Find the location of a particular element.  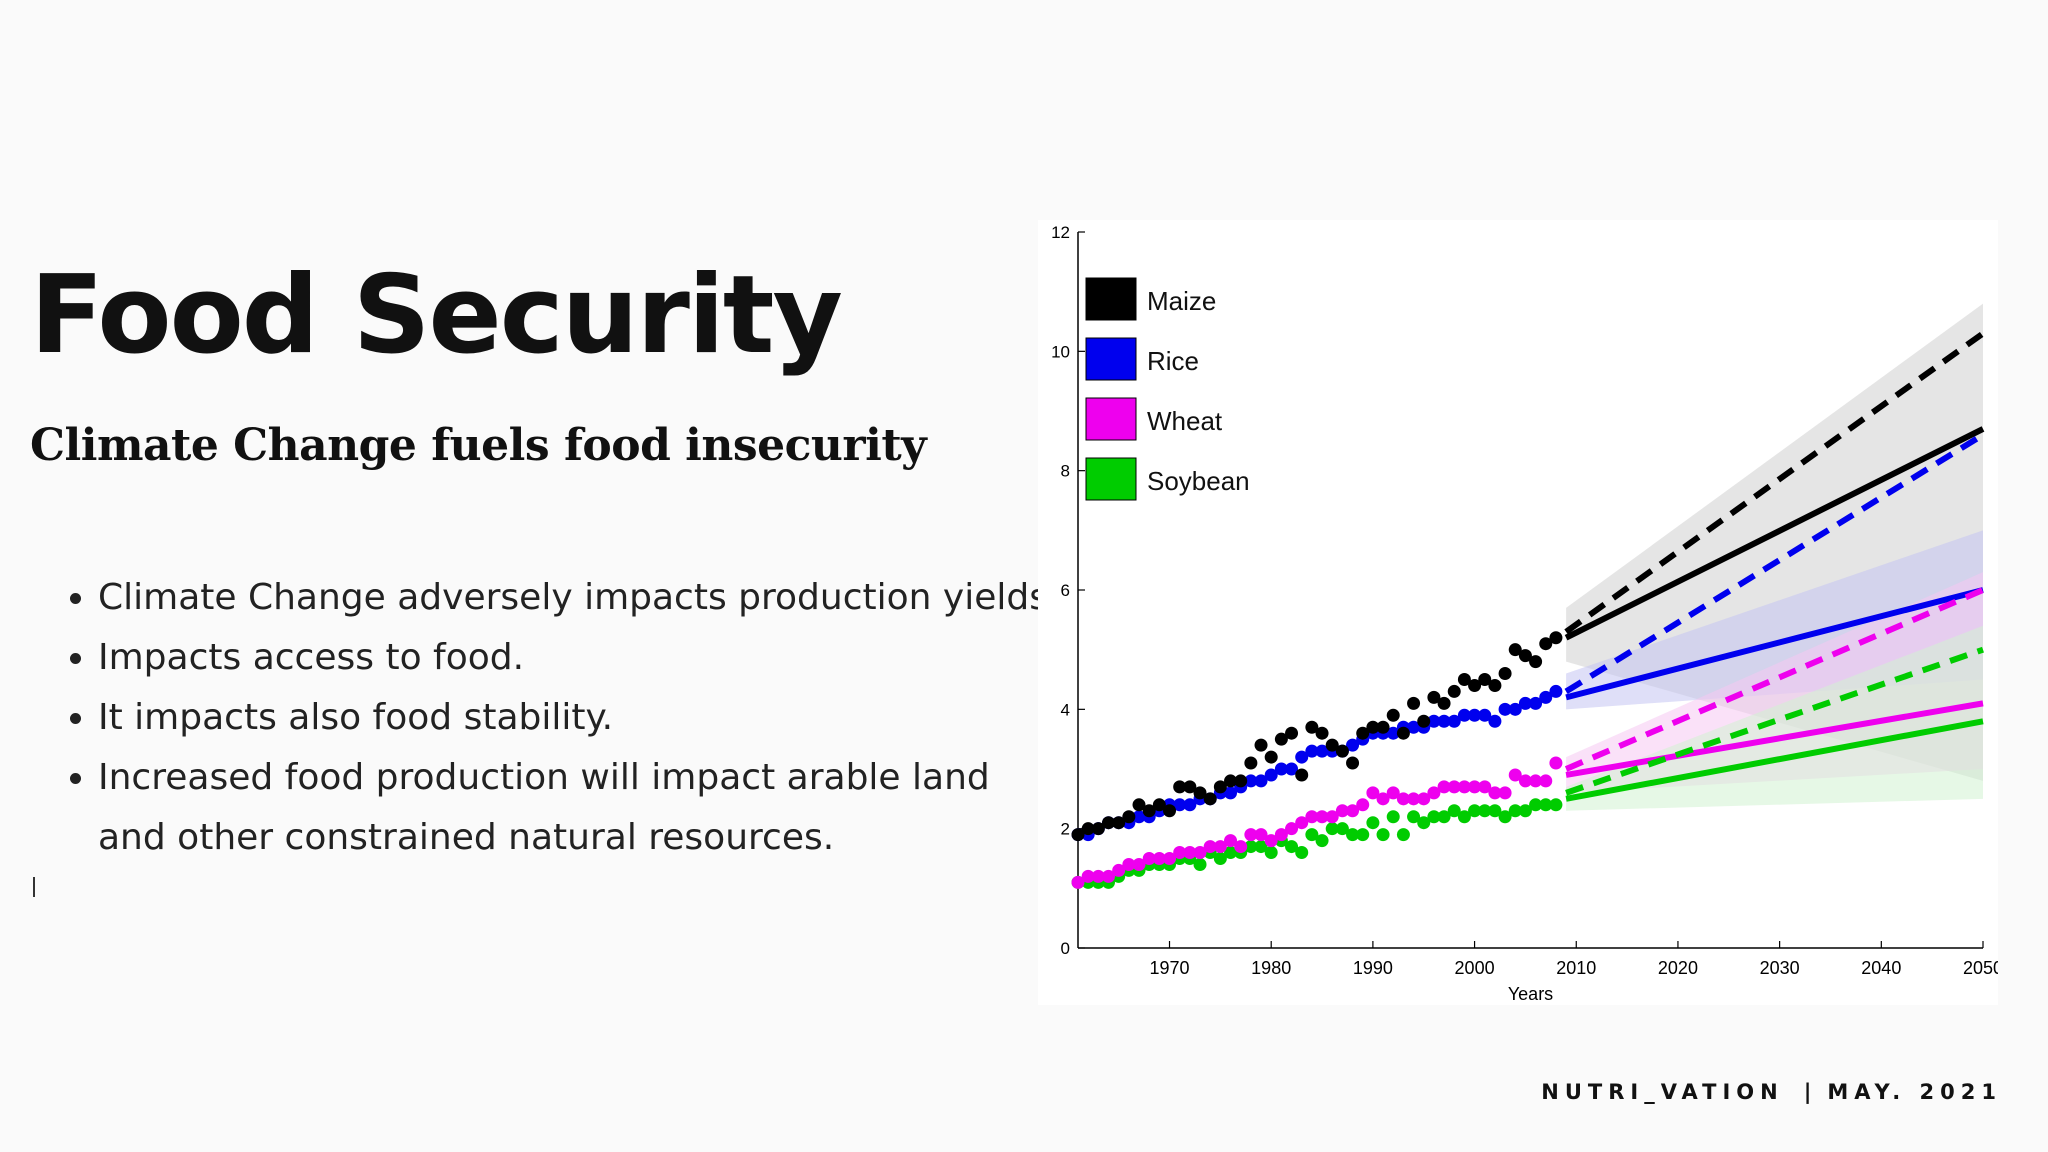

projection-bands is located at coordinates (1774, 557).